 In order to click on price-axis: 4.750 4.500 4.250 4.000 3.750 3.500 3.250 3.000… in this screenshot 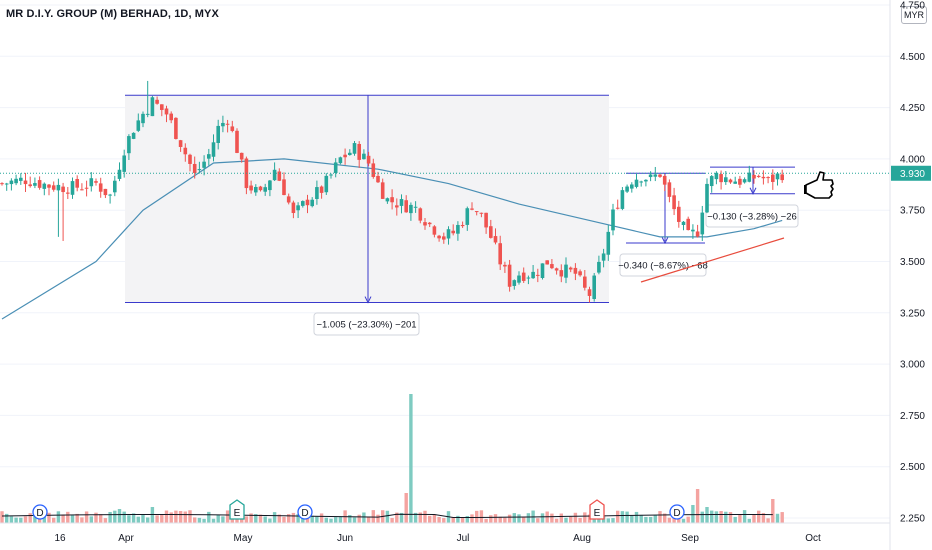, I will do `click(910, 275)`.